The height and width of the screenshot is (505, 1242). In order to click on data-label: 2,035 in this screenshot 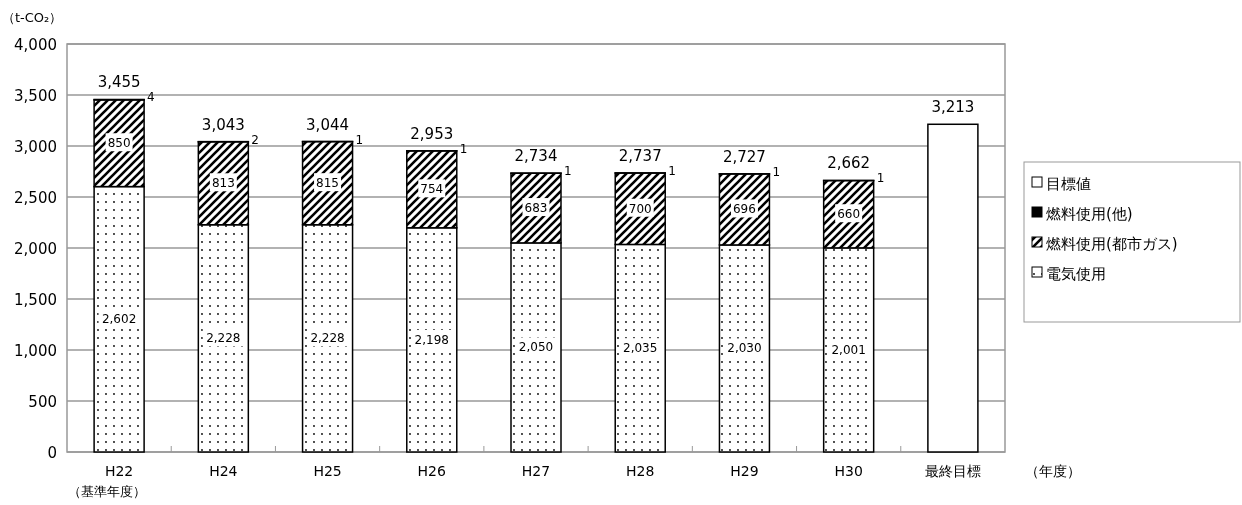, I will do `click(640, 348)`.